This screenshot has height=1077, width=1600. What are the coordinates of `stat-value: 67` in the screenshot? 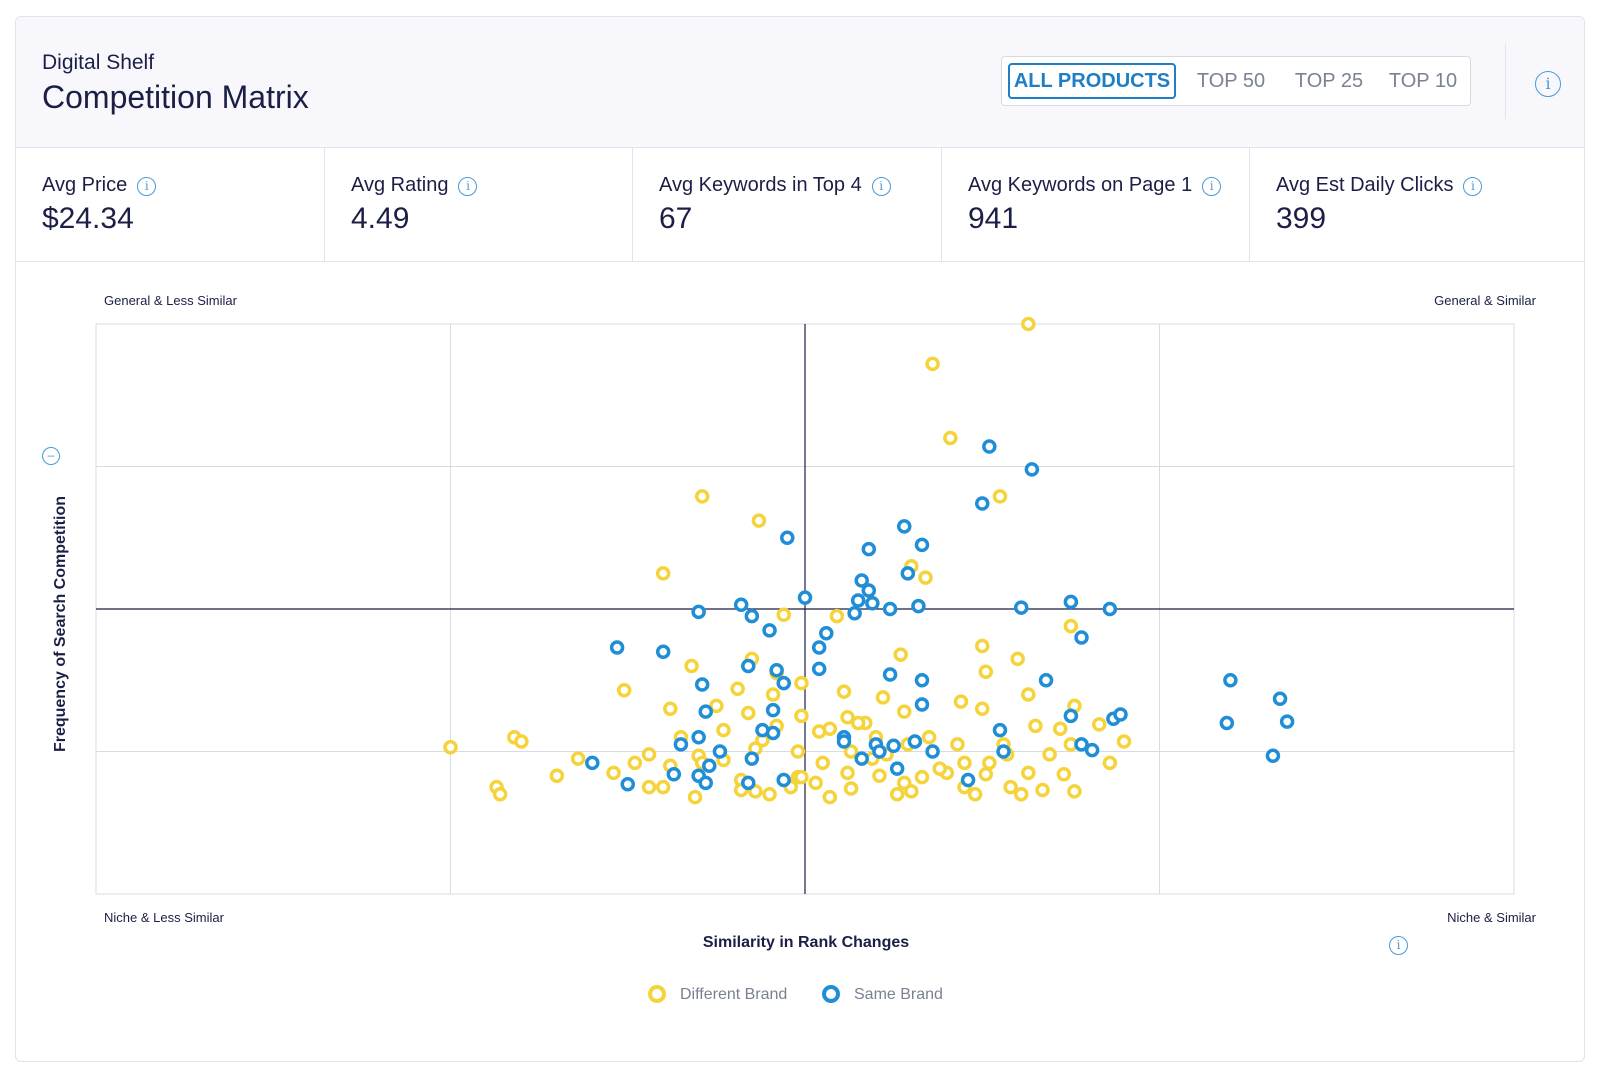 It's located at (676, 218).